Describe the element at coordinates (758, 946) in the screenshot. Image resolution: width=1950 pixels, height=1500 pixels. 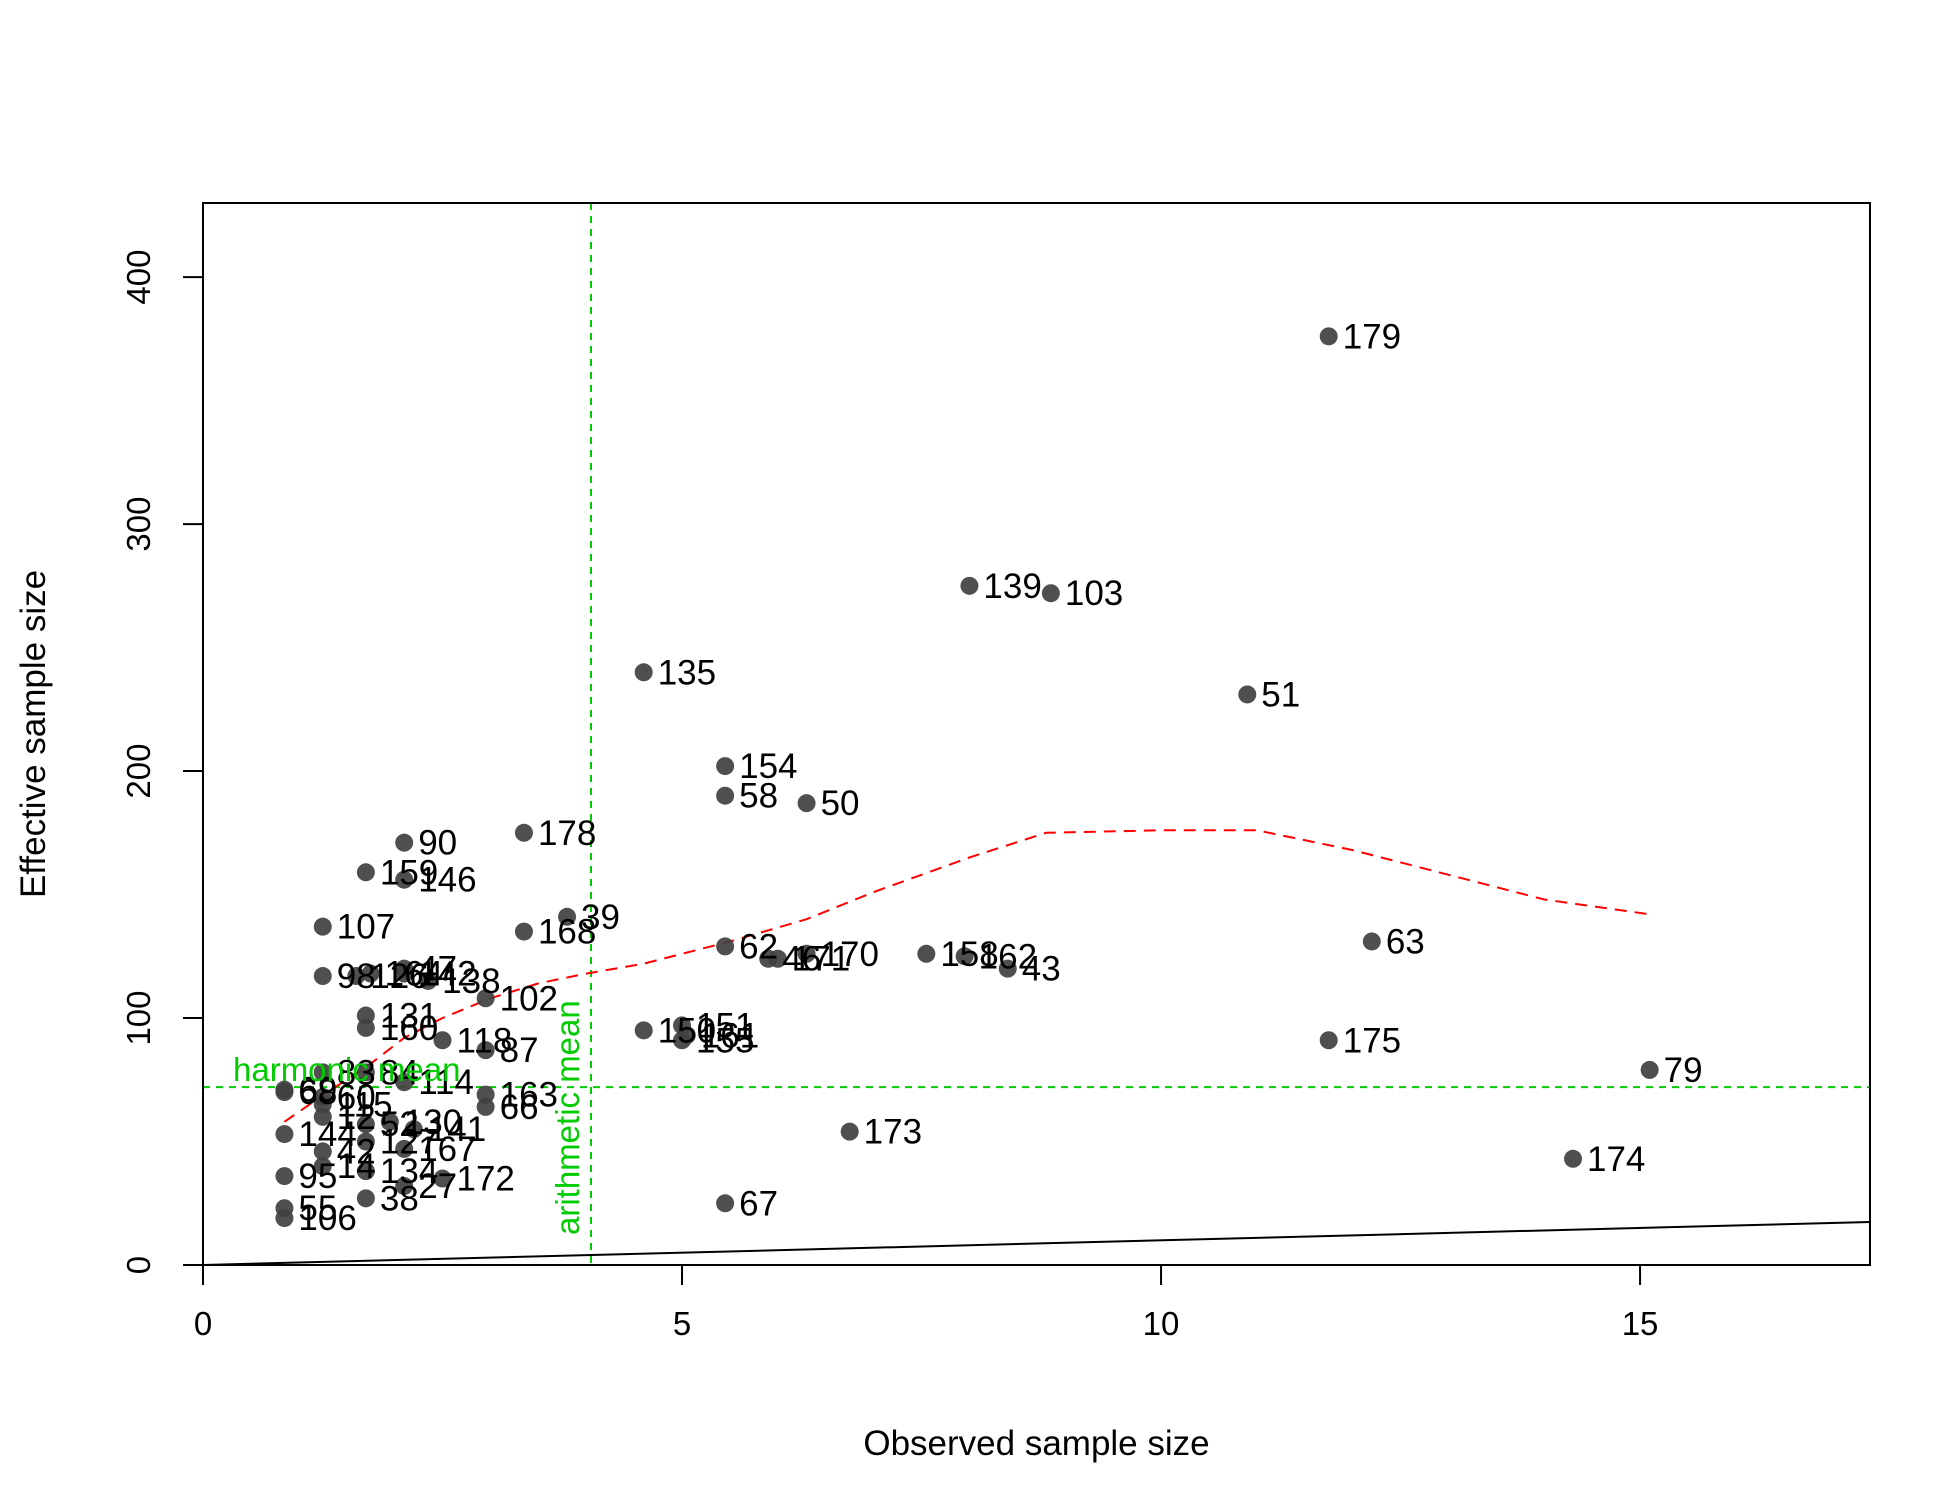
I see `point-label: 62` at that location.